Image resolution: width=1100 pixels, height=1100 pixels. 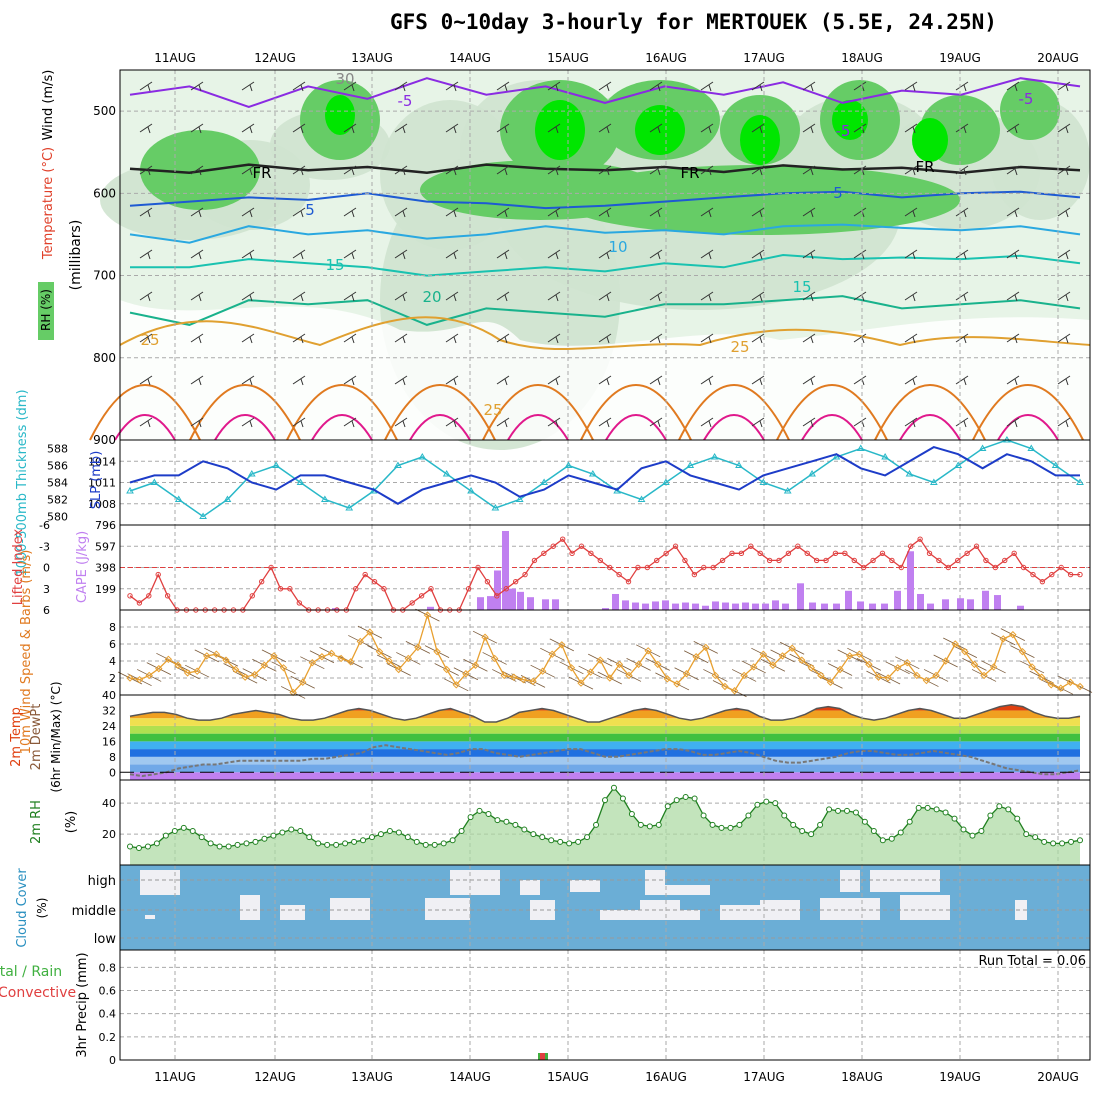 What do you see at coordinates (76, 255) in the screenshot?
I see `pressure-axis-label: (millibars)` at bounding box center [76, 255].